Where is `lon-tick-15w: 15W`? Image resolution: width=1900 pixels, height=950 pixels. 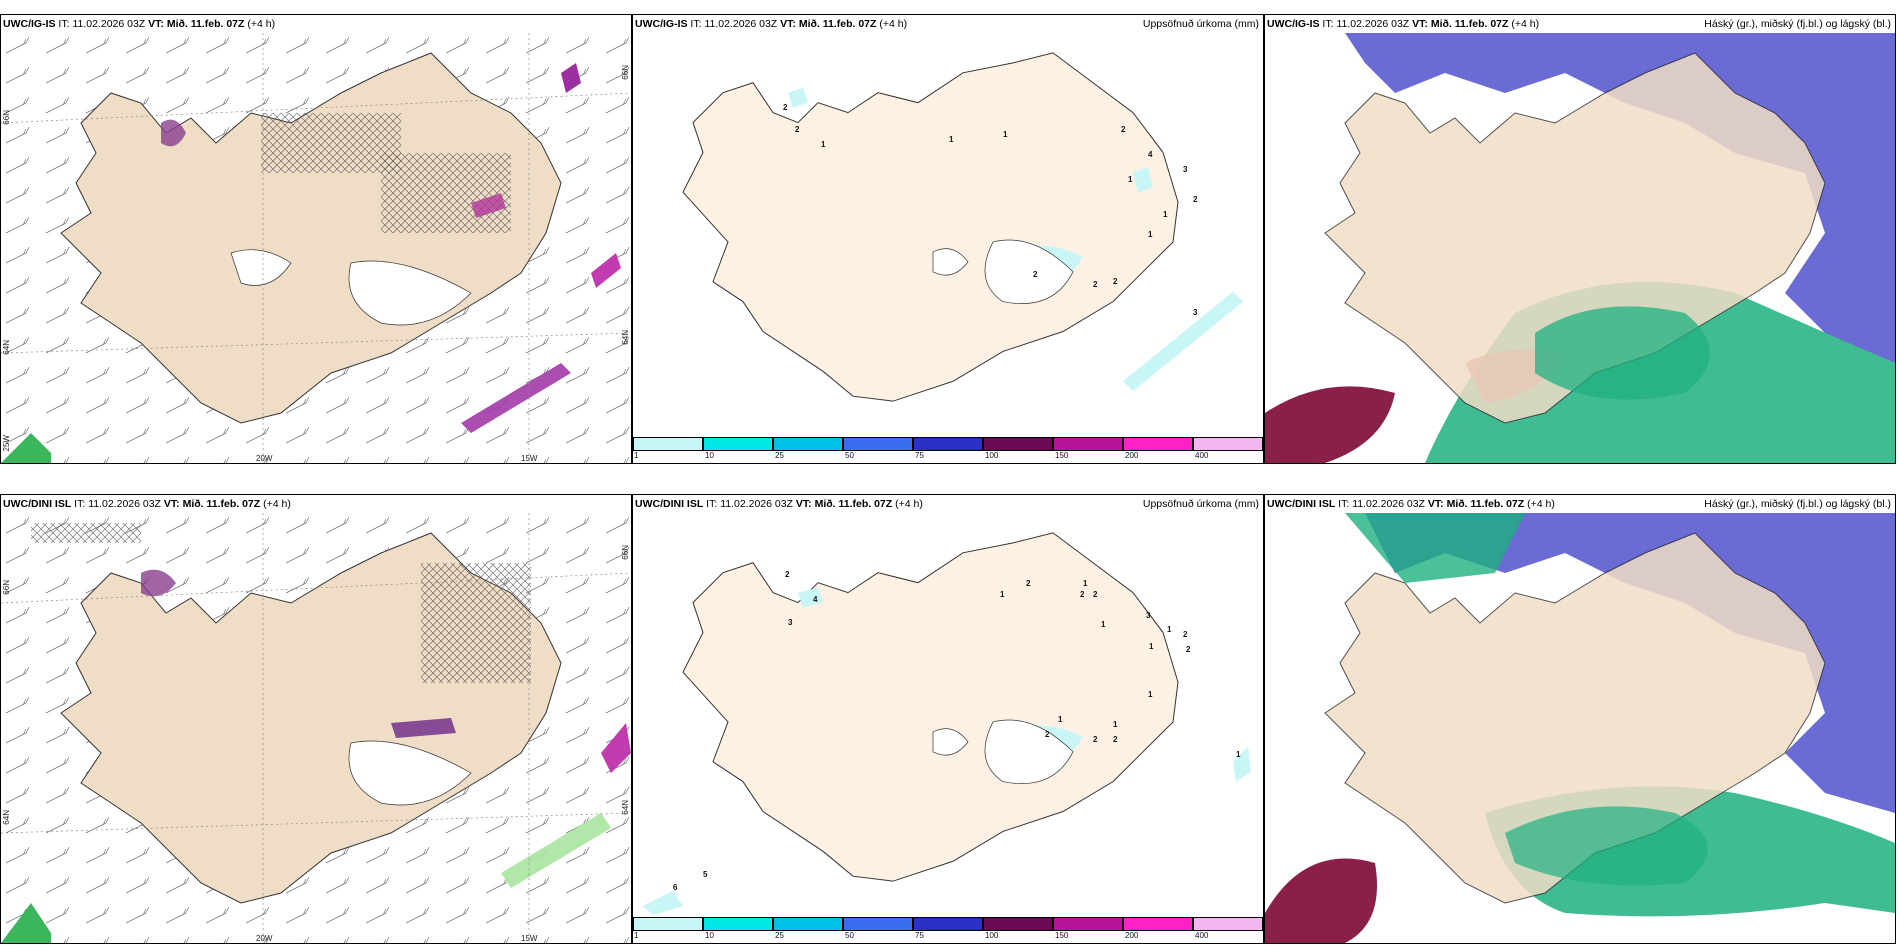
lon-tick-15w: 15W is located at coordinates (529, 458).